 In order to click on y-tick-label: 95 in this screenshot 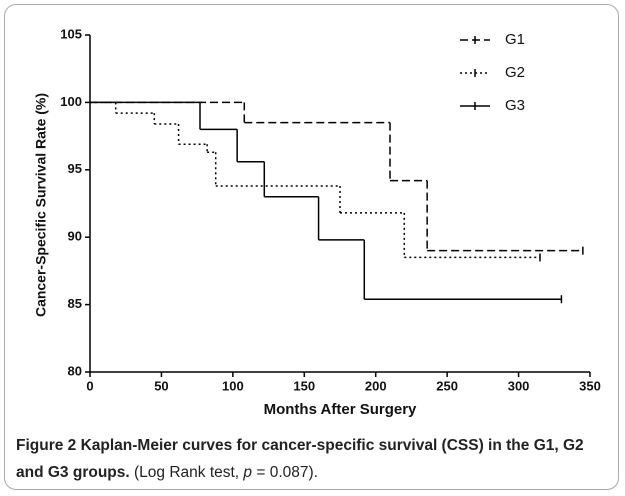, I will do `click(75, 168)`.